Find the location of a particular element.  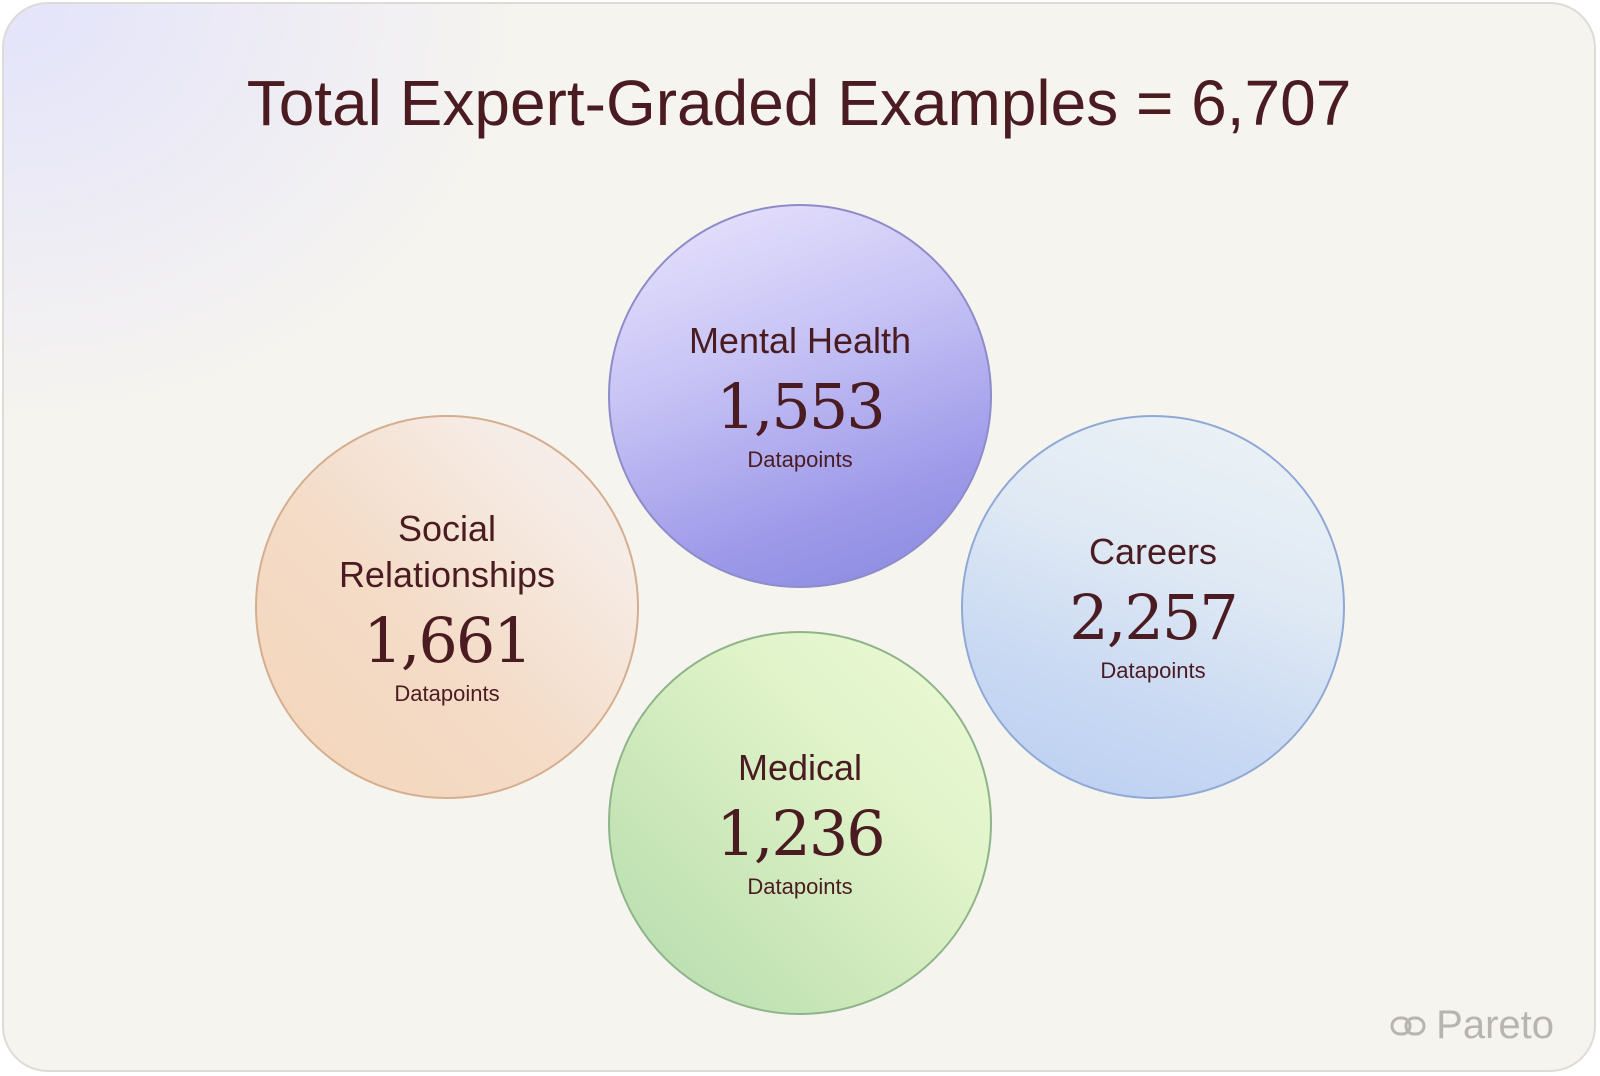

brand-logo: Pareto is located at coordinates (1472, 1025).